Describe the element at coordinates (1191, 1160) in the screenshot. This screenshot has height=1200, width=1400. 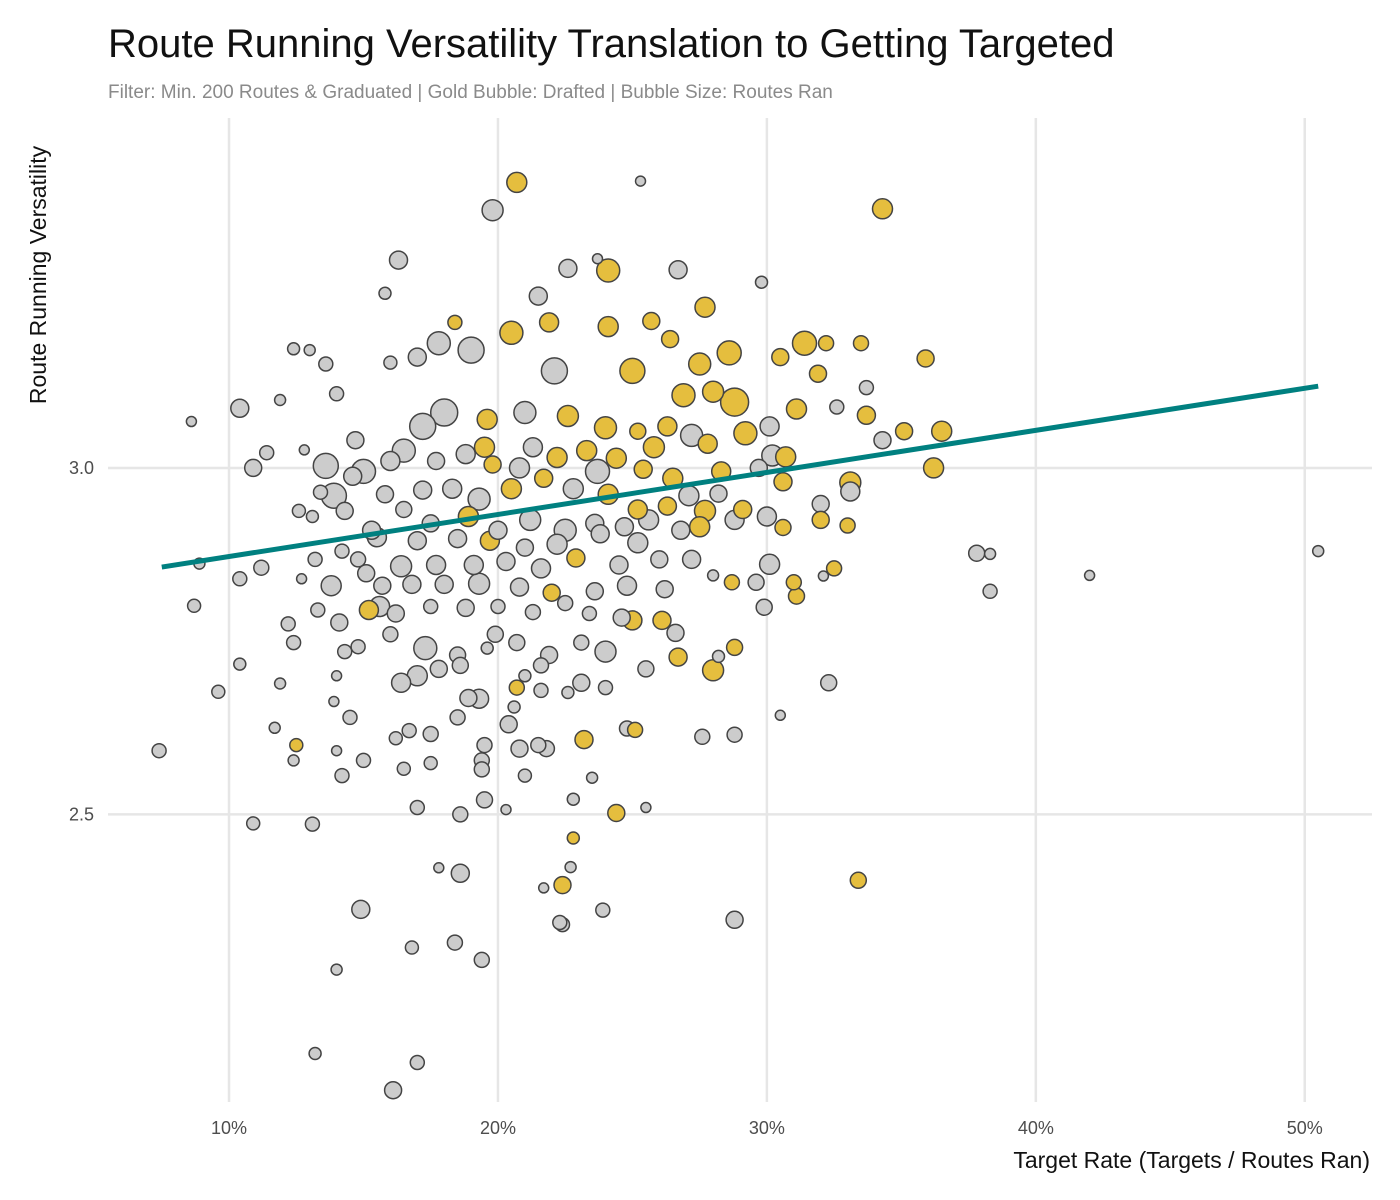
I see `x-axis-title: Target Rate (Targets / Routes Ran)` at that location.